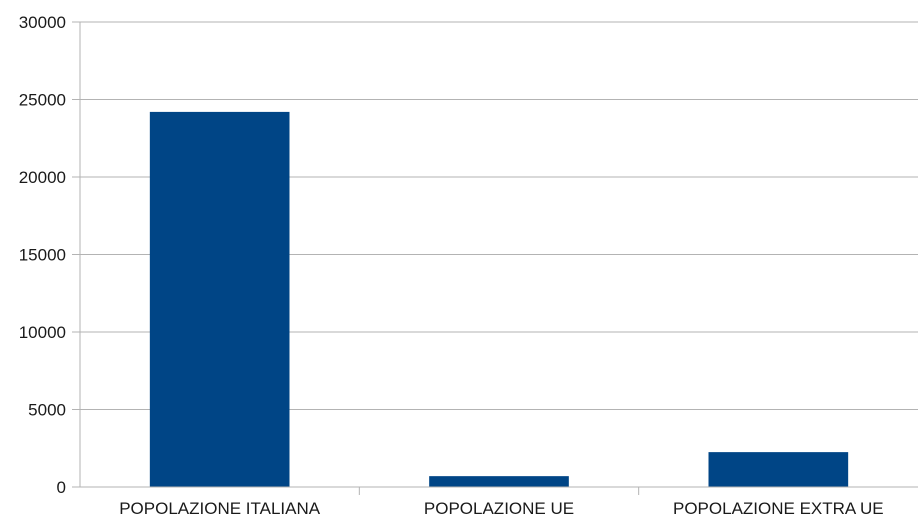 Image resolution: width=920 pixels, height=521 pixels. I want to click on y-tick-label: 5000, so click(47, 410).